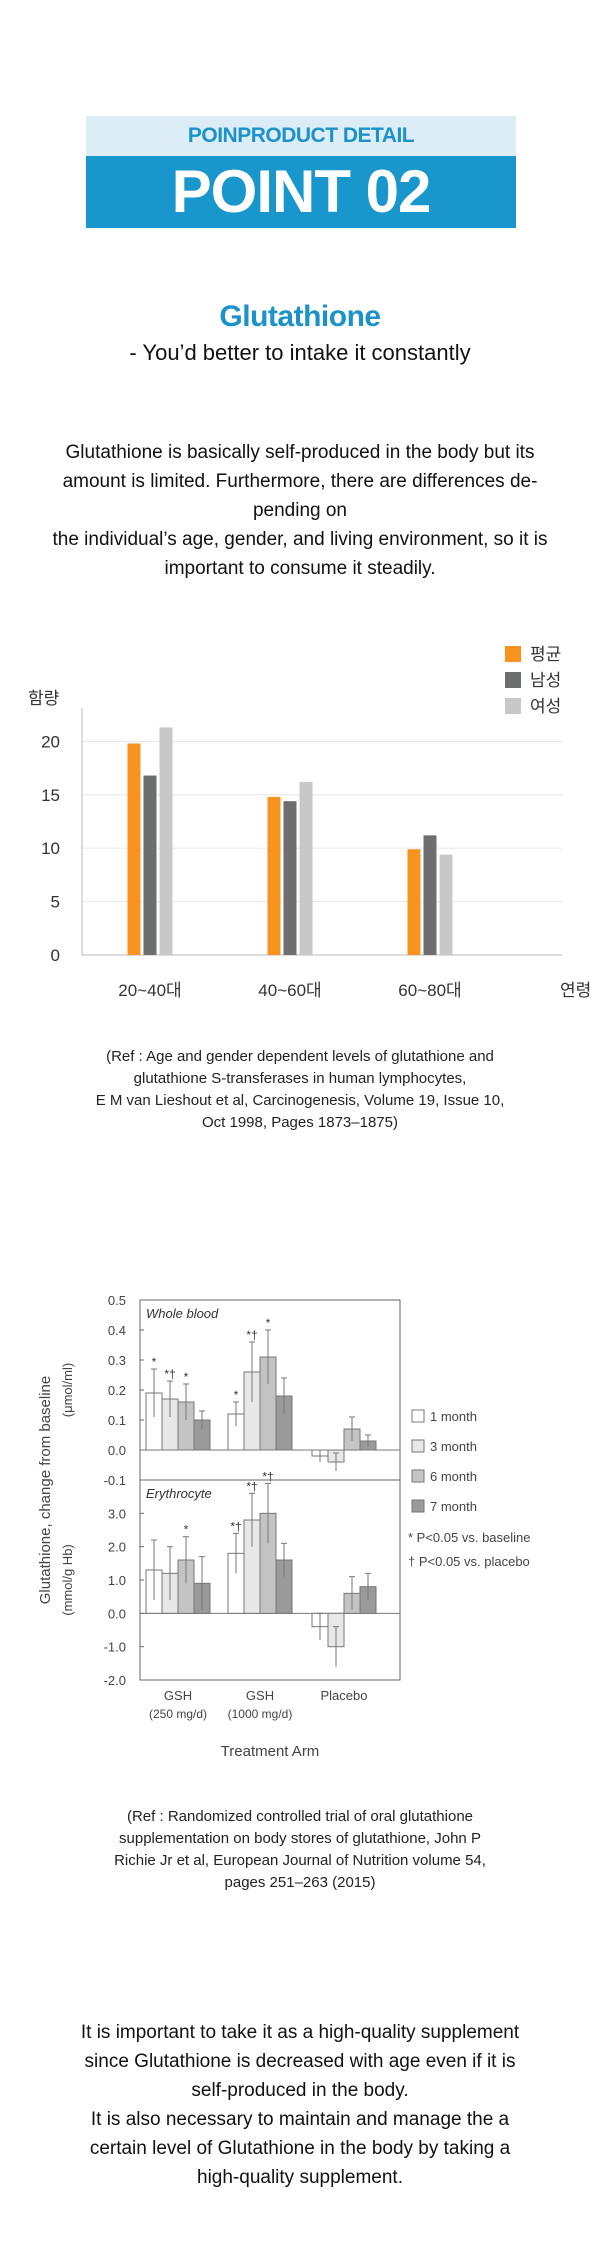 This screenshot has height=2252, width=600. What do you see at coordinates (300, 1122) in the screenshot?
I see `reference-line: Oct 1998, Pages 1873–1875)` at bounding box center [300, 1122].